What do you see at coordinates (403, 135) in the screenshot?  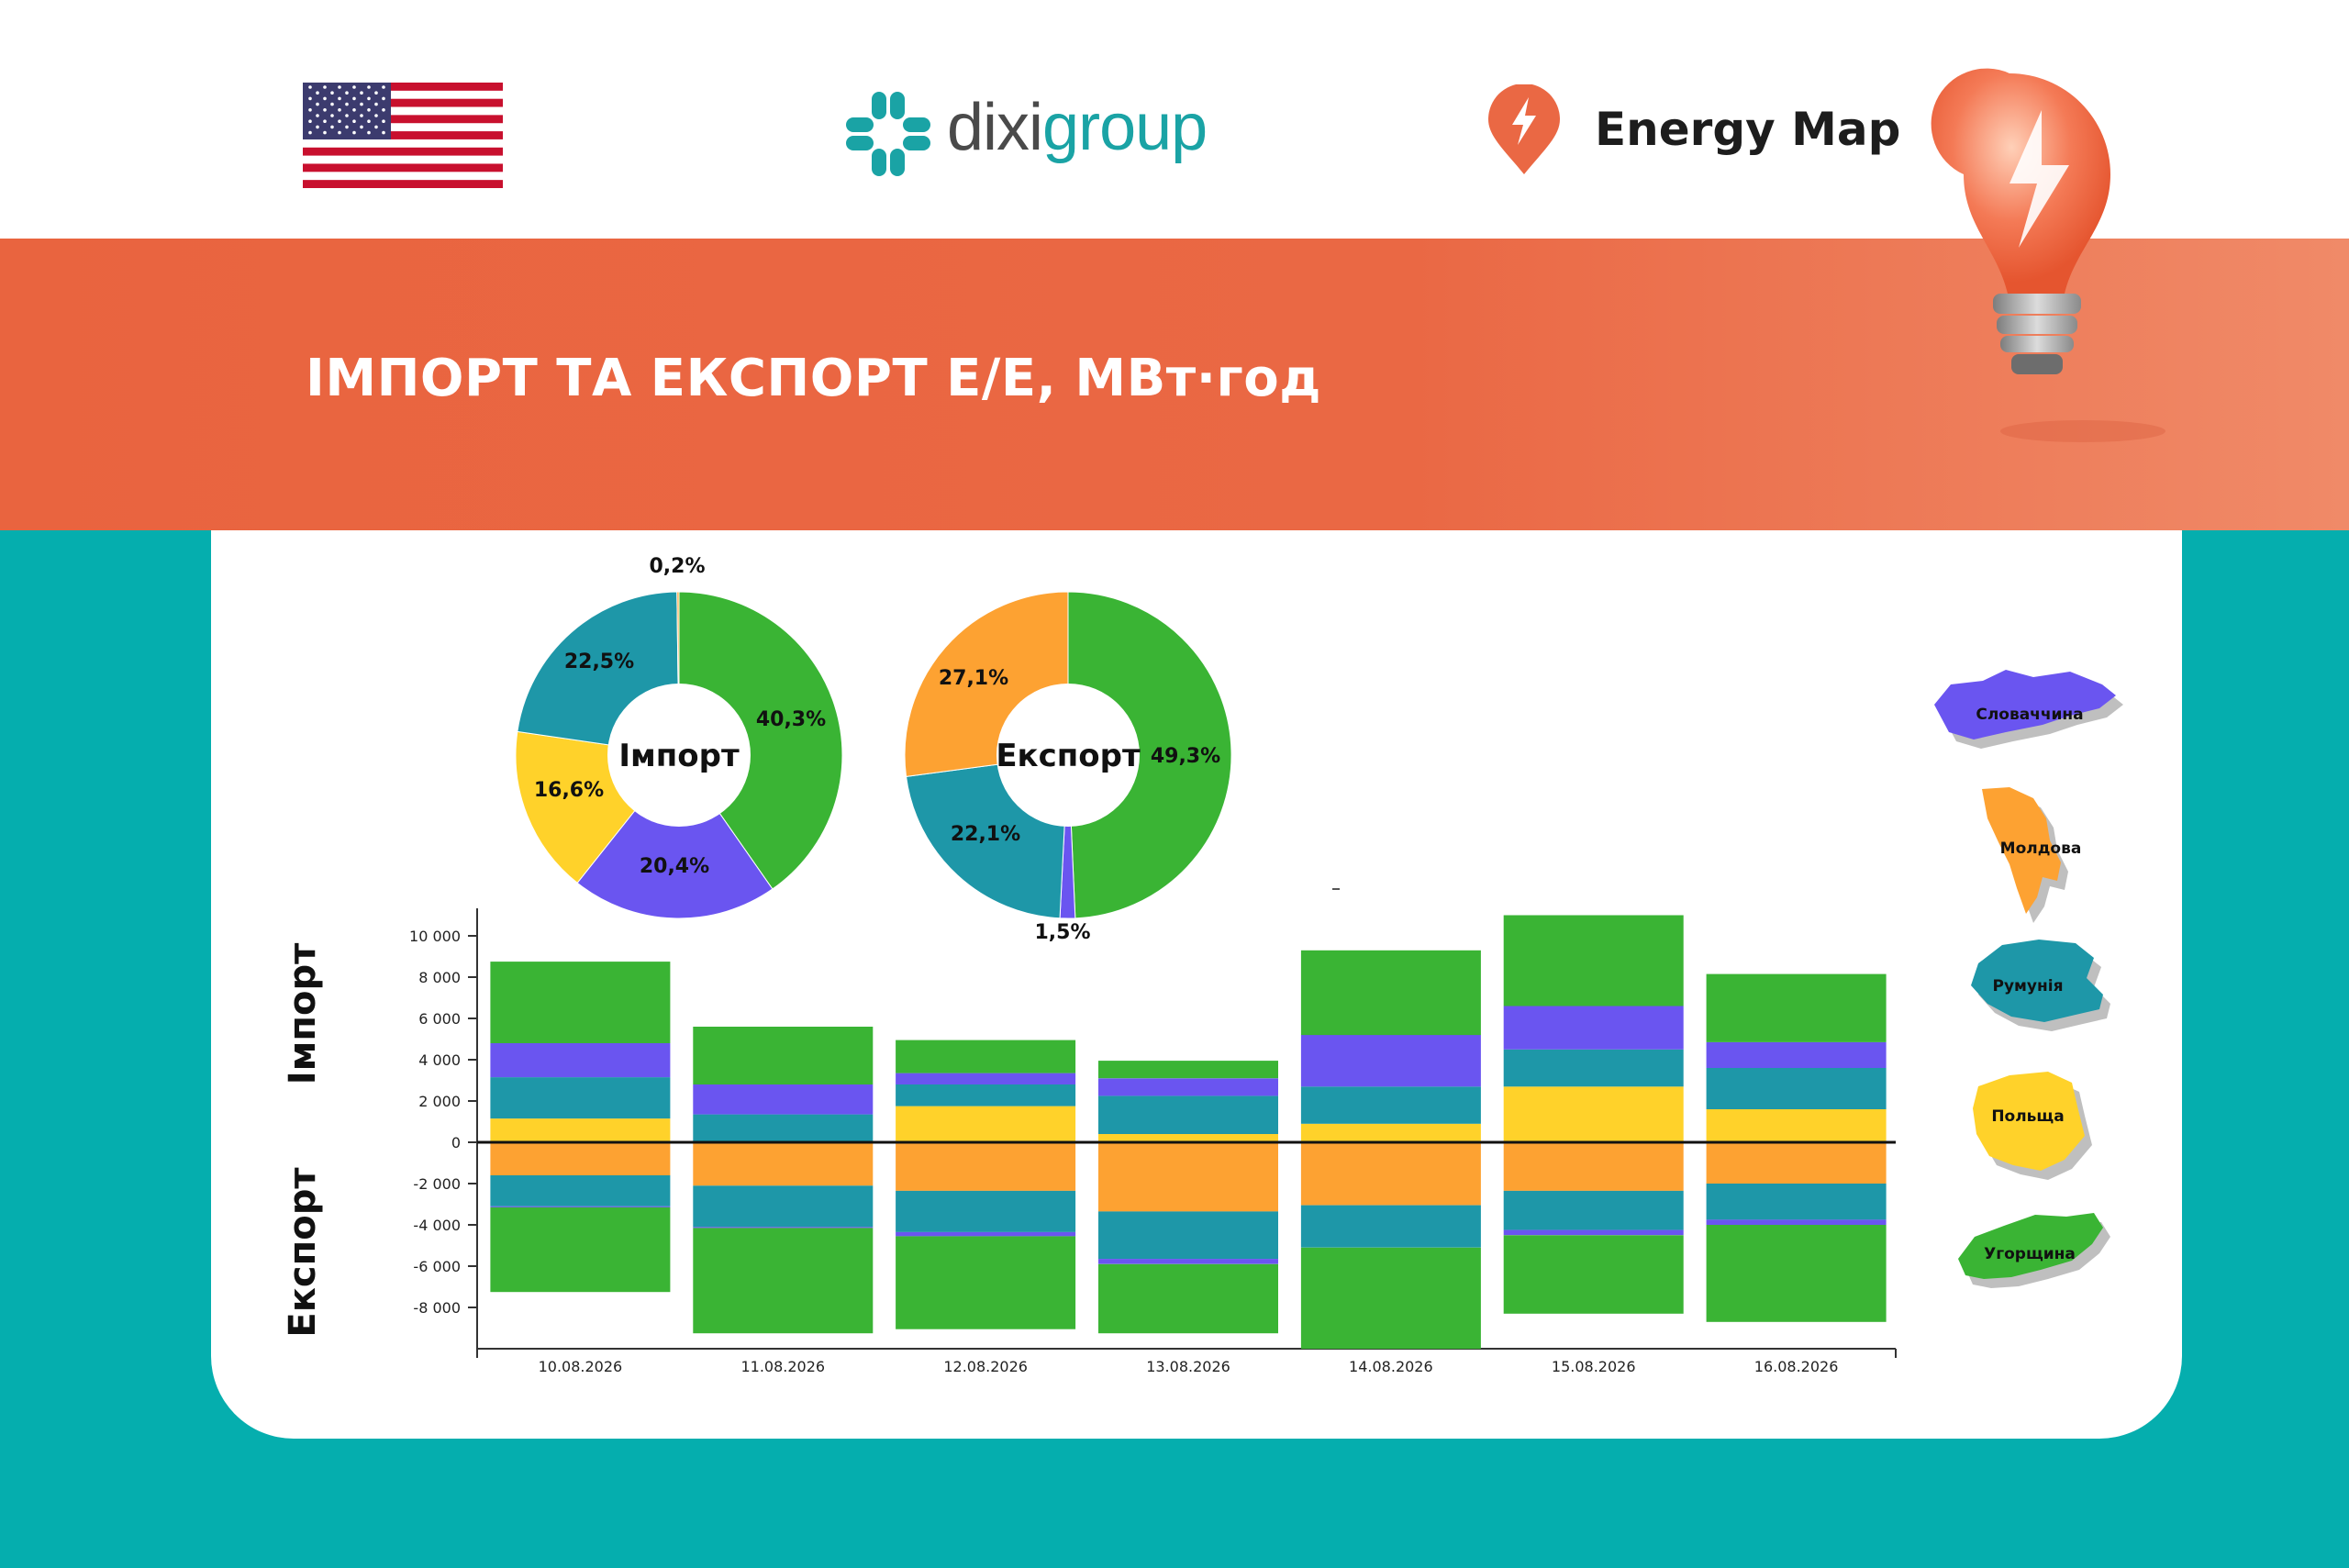 I see `us-flag-icon` at bounding box center [403, 135].